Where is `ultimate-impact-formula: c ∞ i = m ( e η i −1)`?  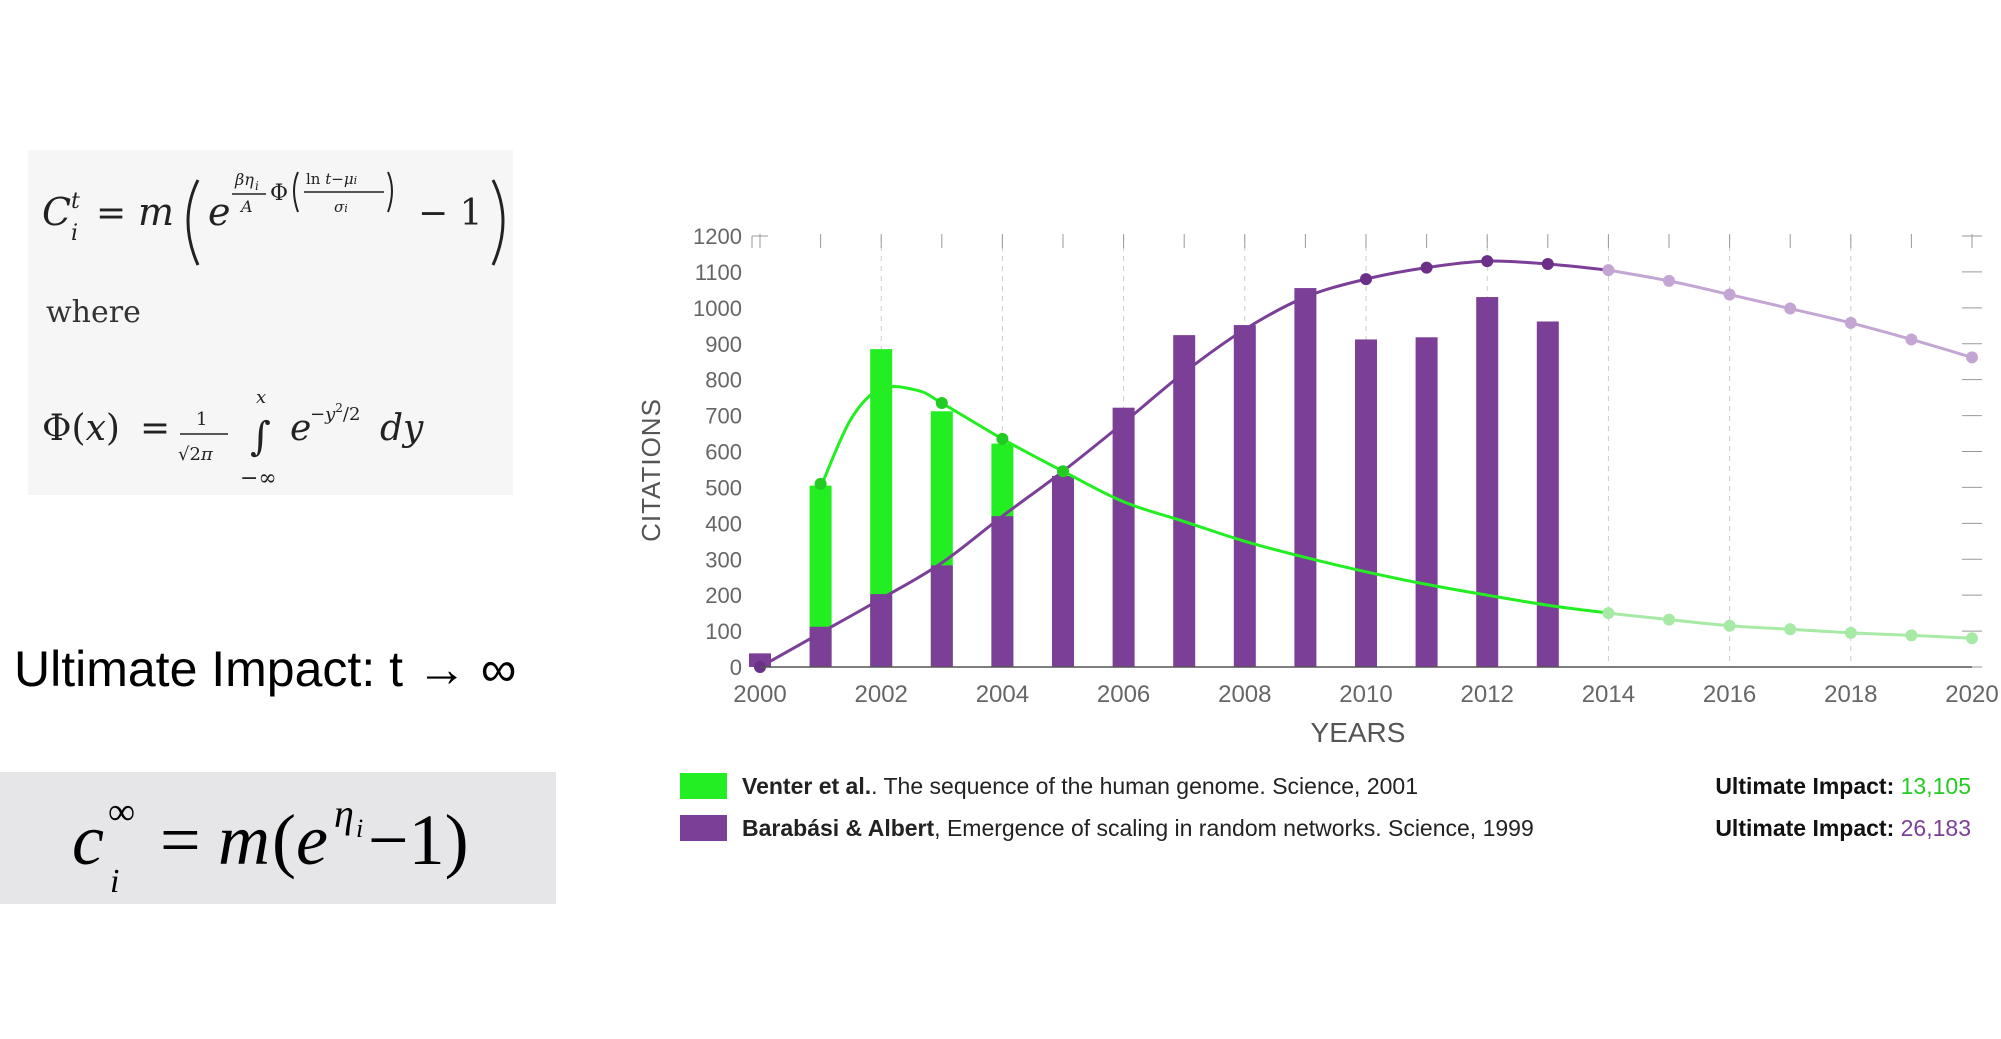
ultimate-impact-formula: c ∞ i = m ( e η i −1) is located at coordinates (270, 845).